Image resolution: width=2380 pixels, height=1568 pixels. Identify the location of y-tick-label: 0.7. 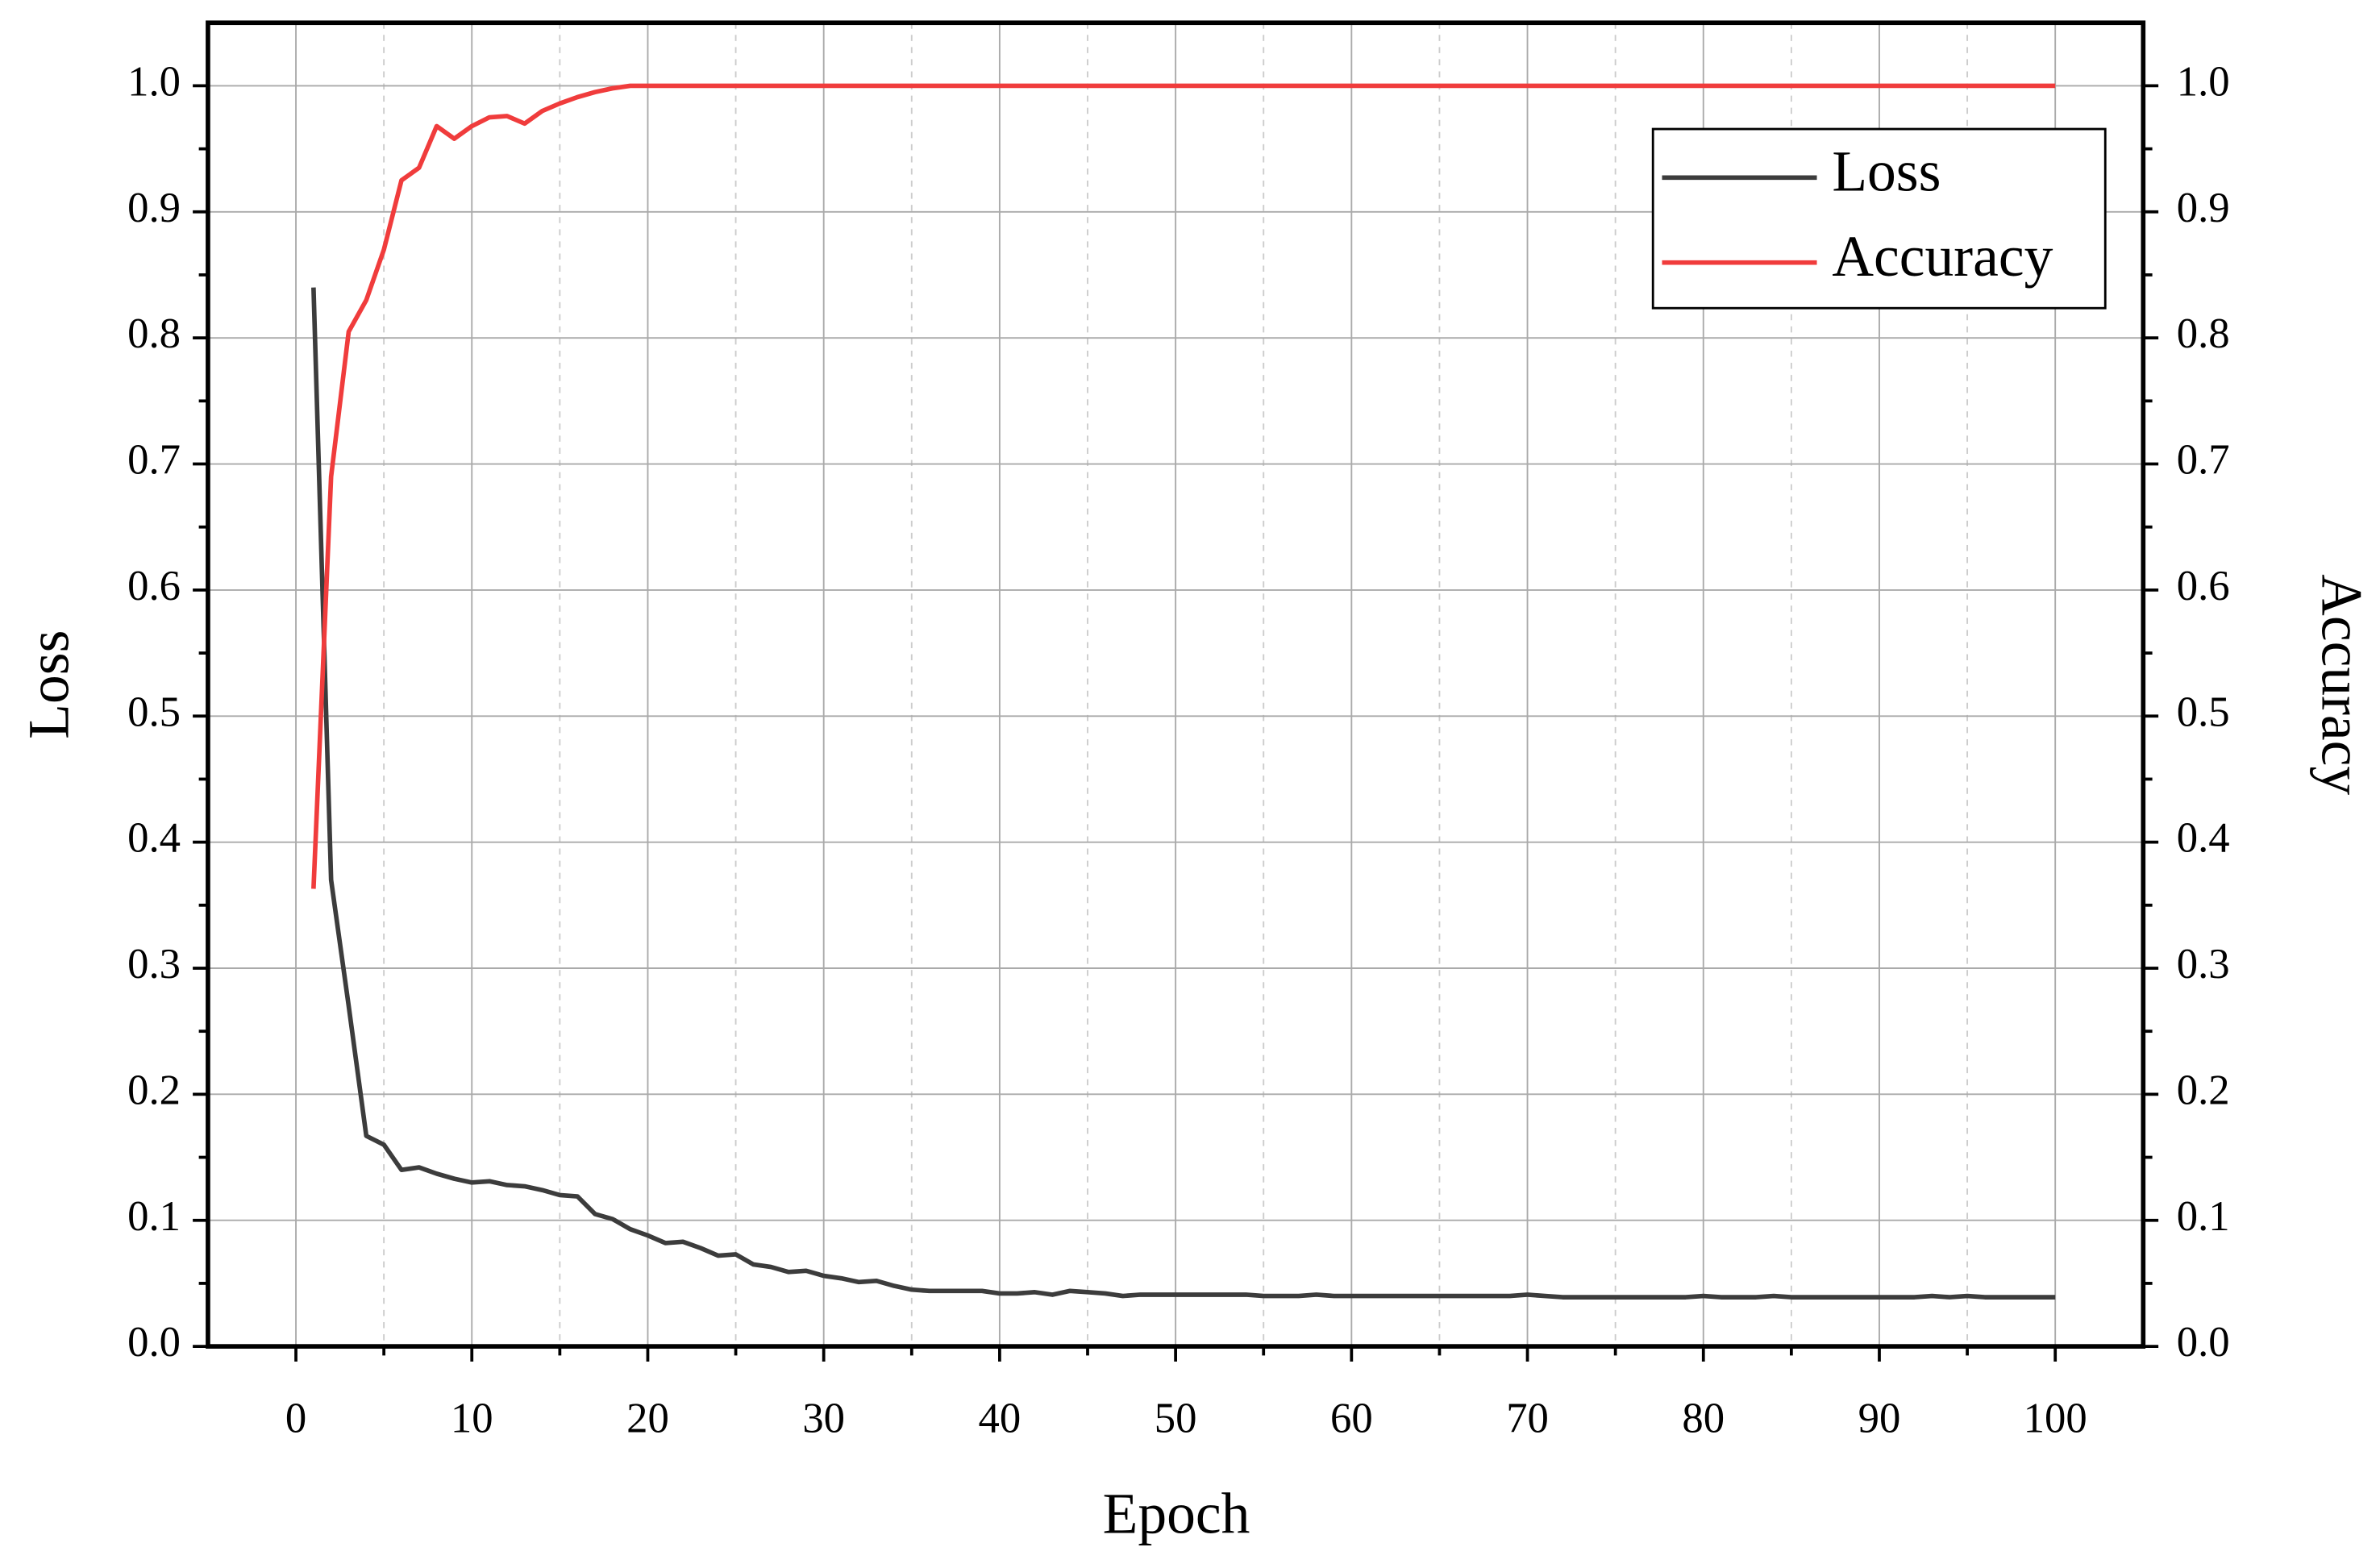
(154, 460).